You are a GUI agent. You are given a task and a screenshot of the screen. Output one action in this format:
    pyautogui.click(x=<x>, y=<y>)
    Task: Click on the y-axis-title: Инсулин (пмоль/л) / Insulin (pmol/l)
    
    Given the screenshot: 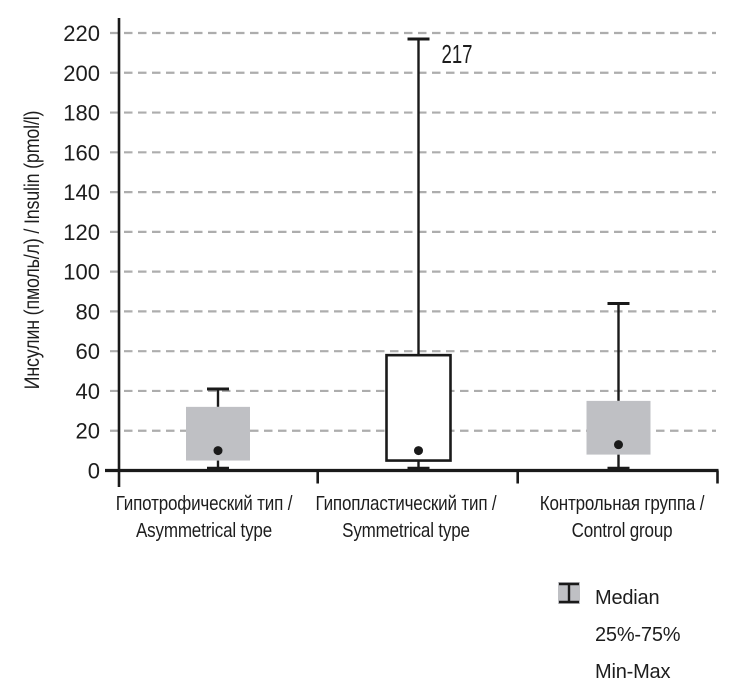 What is the action you would take?
    pyautogui.click(x=32, y=250)
    